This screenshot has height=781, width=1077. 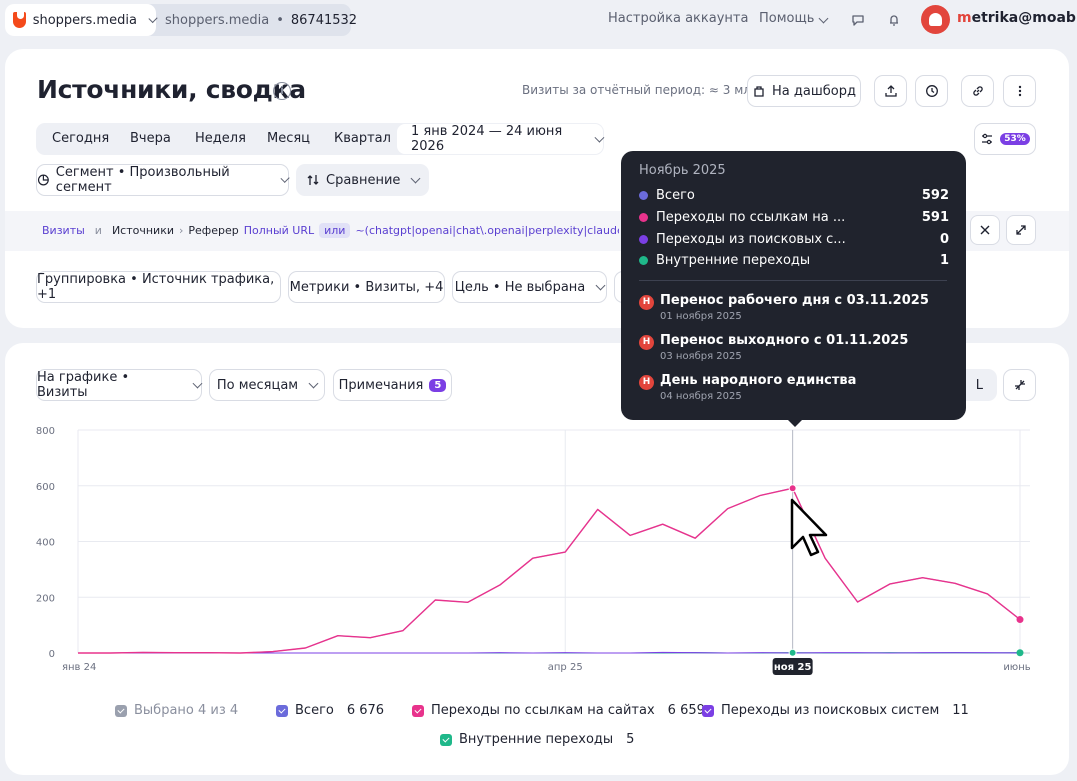 I want to click on upload-icon, so click(x=890, y=91).